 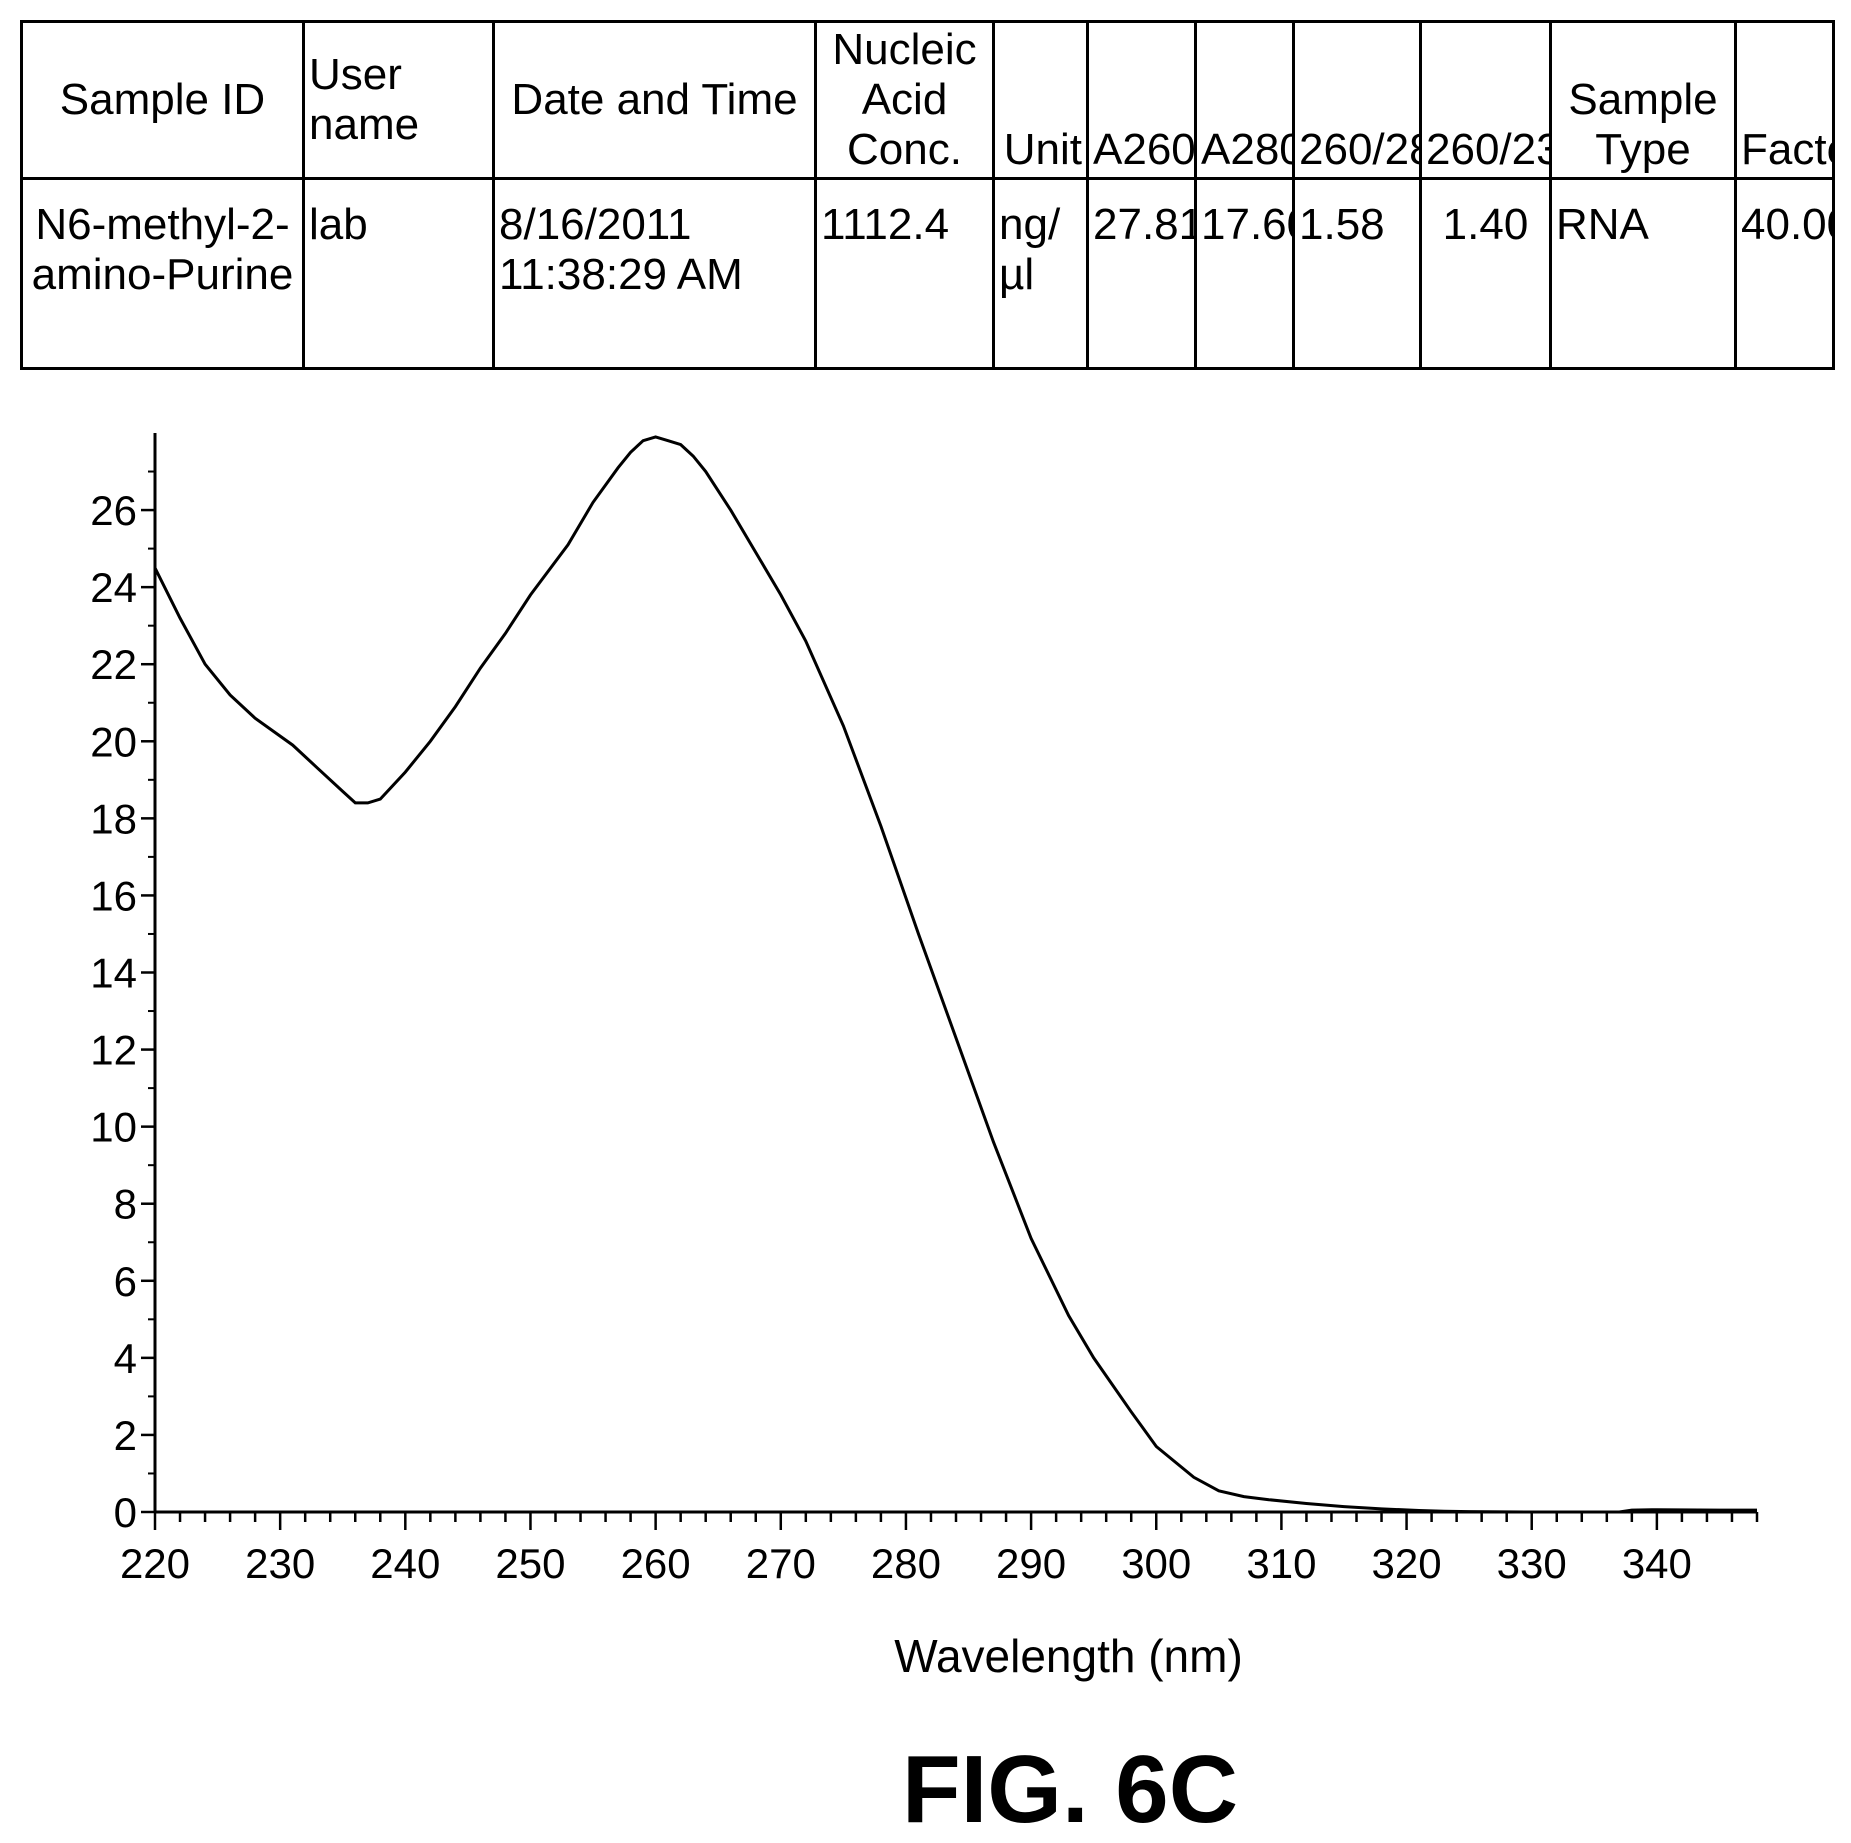 I want to click on header-nucleic-acid-conc: Nucleic Acid Conc., so click(x=904, y=100).